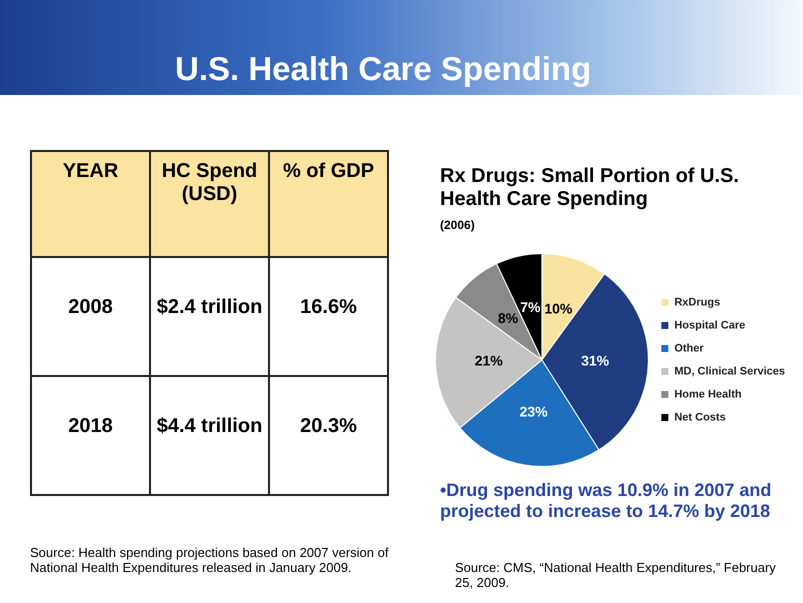 This screenshot has height=603, width=803. I want to click on data-label: 23%, so click(534, 411).